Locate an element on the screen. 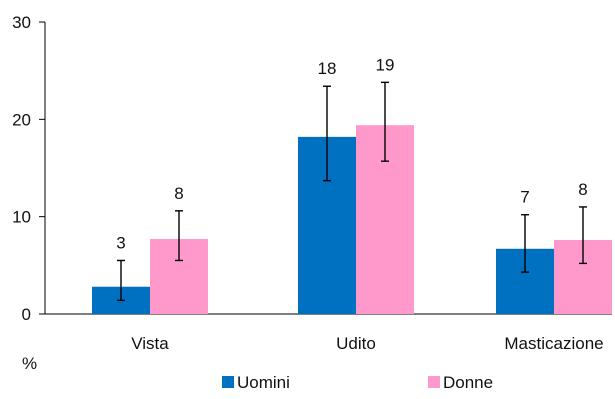  data-label: 3 is located at coordinates (120, 242).